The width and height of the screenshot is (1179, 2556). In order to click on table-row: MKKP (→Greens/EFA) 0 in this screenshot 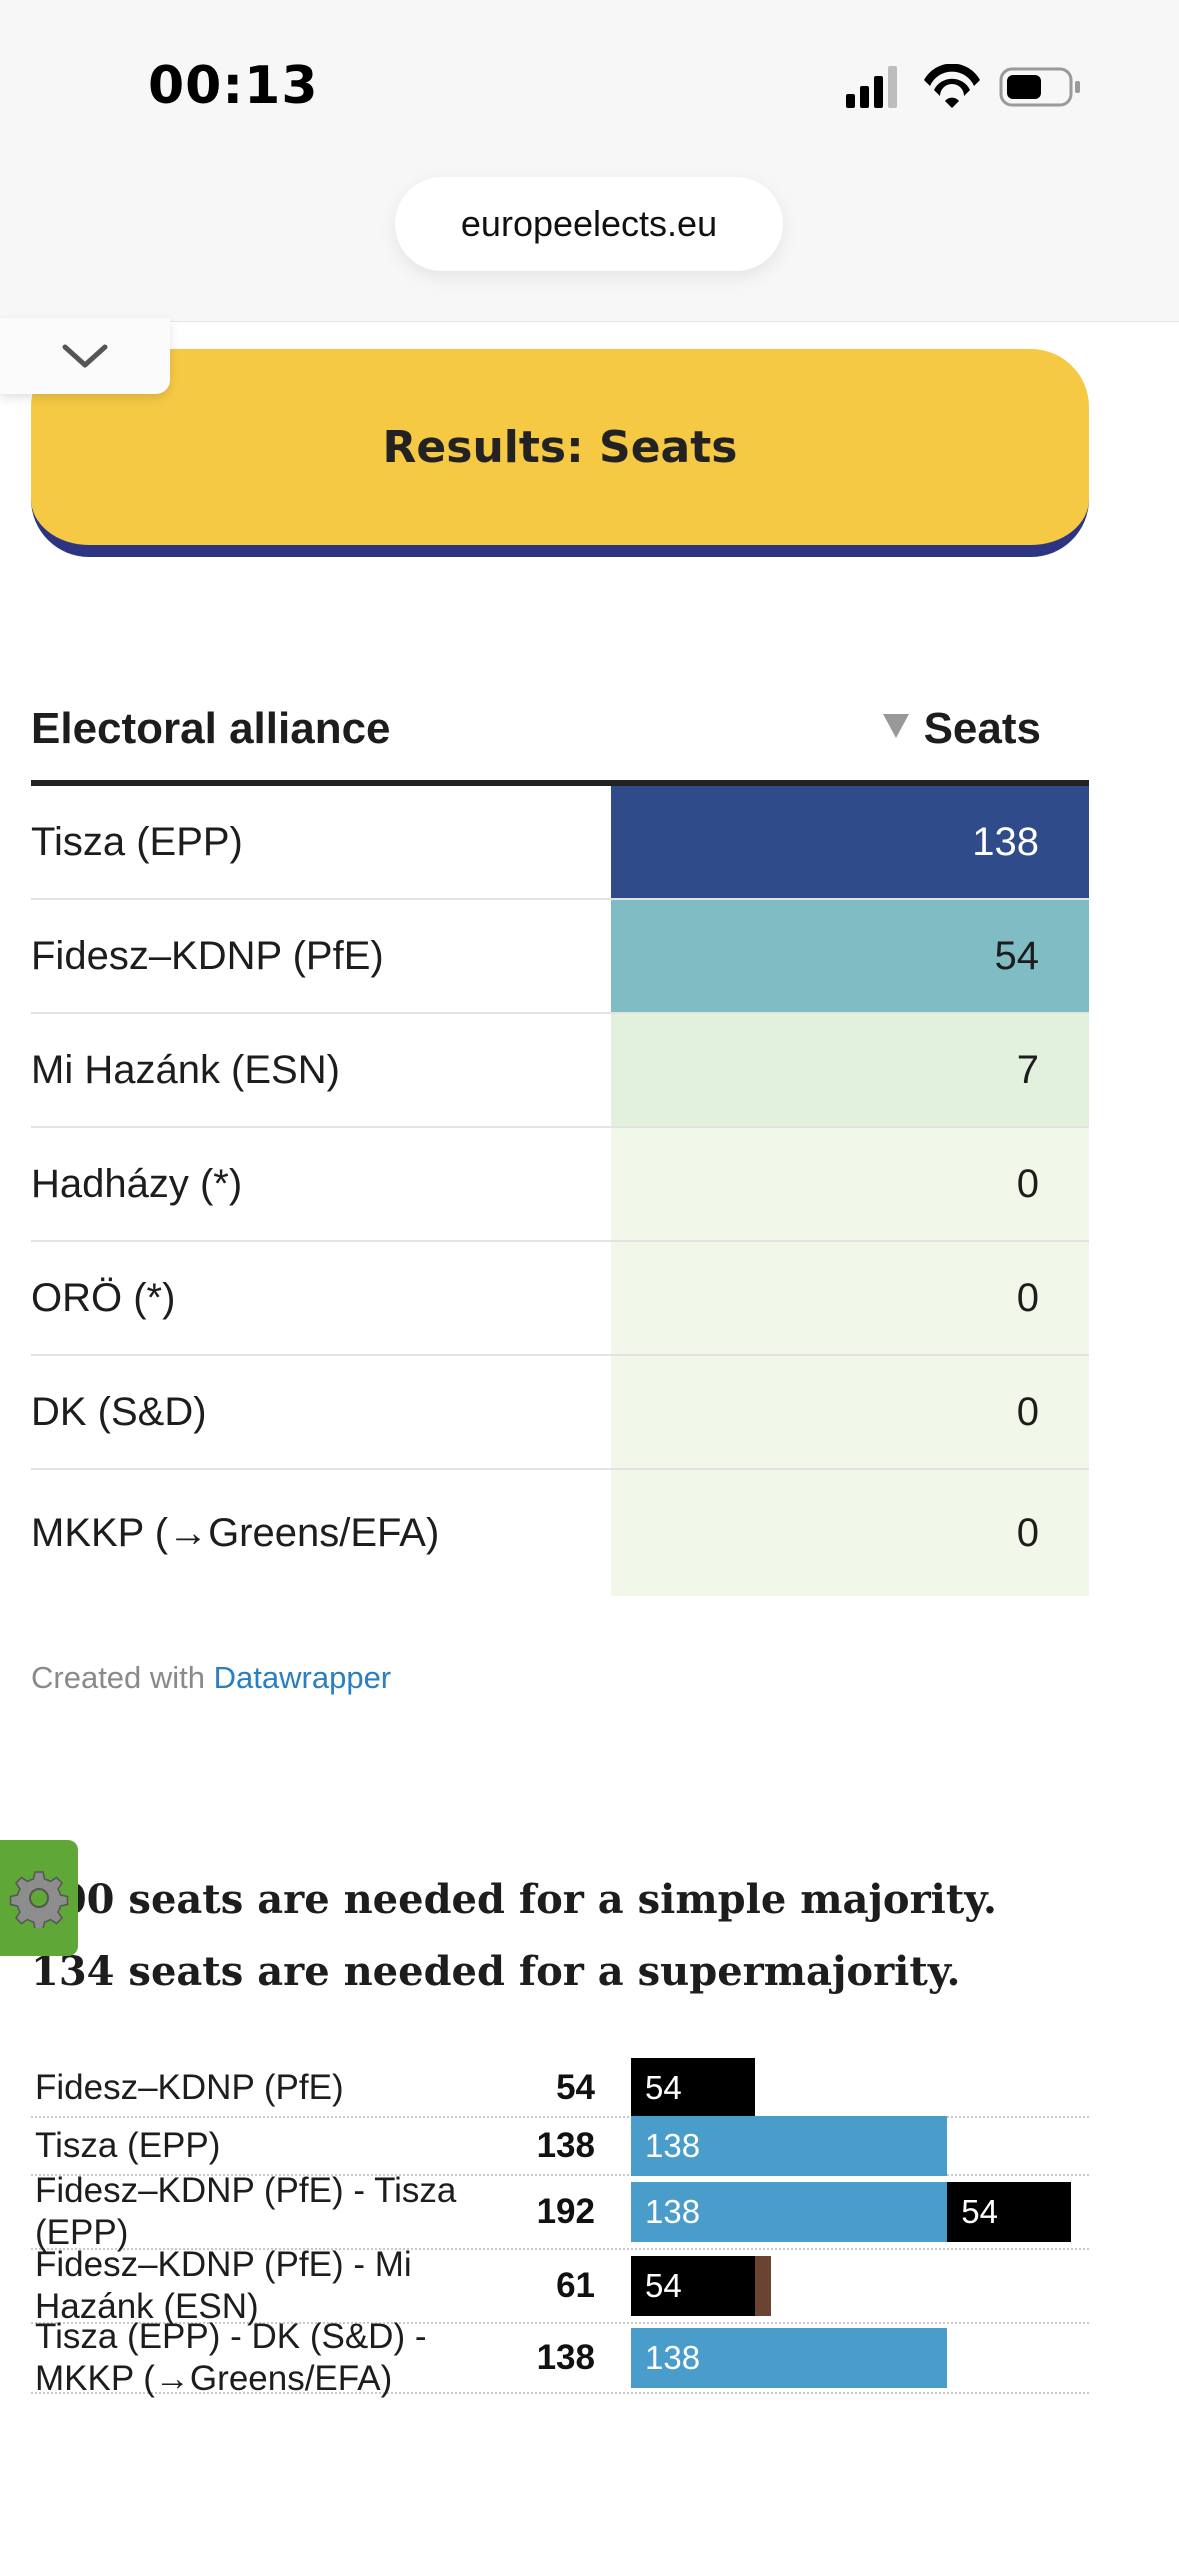, I will do `click(560, 1533)`.